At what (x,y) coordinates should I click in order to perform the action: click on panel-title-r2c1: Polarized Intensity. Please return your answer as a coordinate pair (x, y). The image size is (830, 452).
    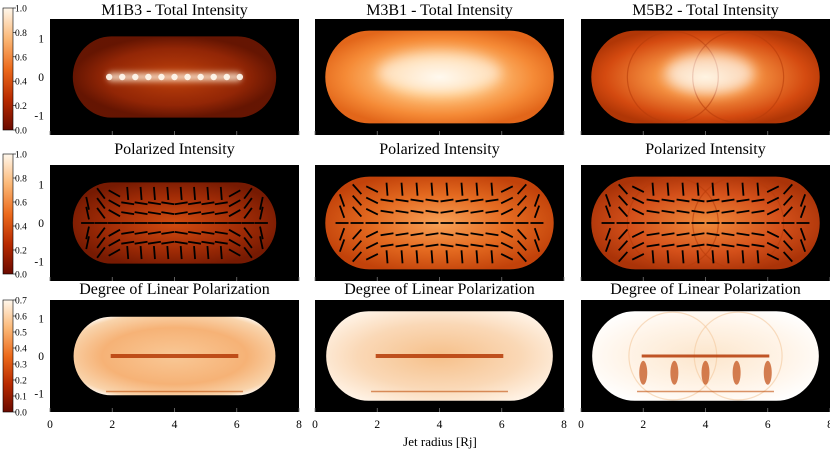
    Looking at the image, I should click on (174, 149).